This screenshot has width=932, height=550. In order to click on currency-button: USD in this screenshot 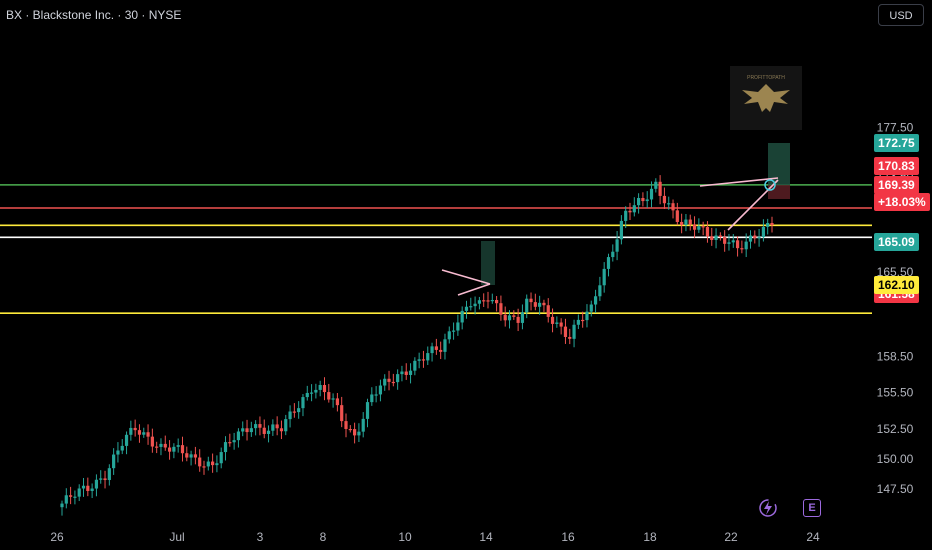, I will do `click(901, 15)`.